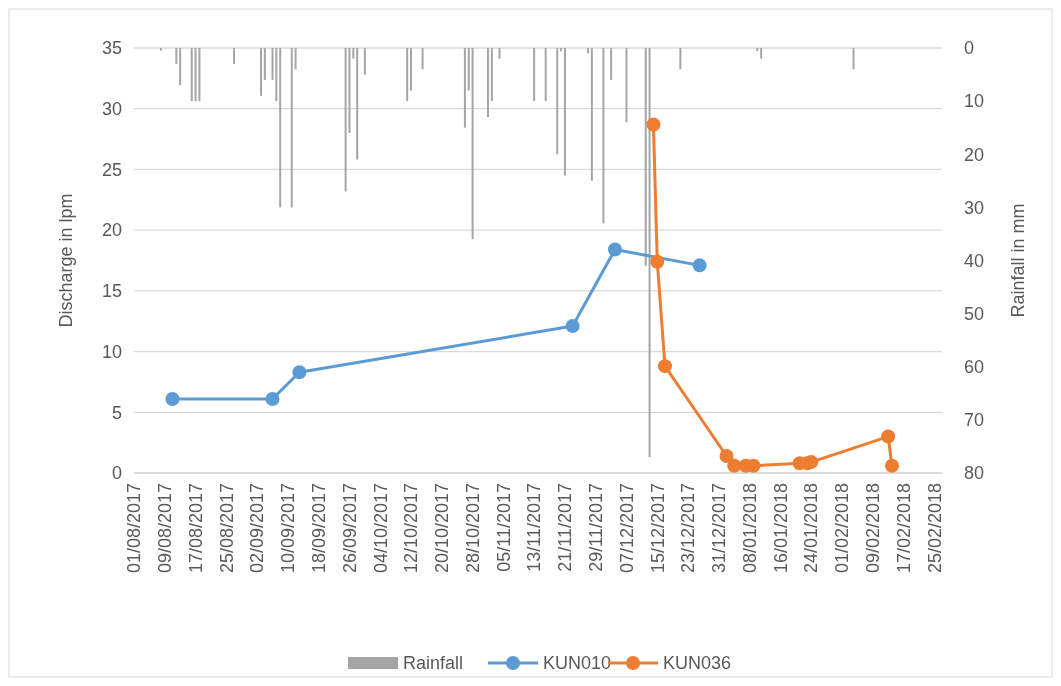  I want to click on y-axis-title: Discharge in lpm, so click(66, 260).